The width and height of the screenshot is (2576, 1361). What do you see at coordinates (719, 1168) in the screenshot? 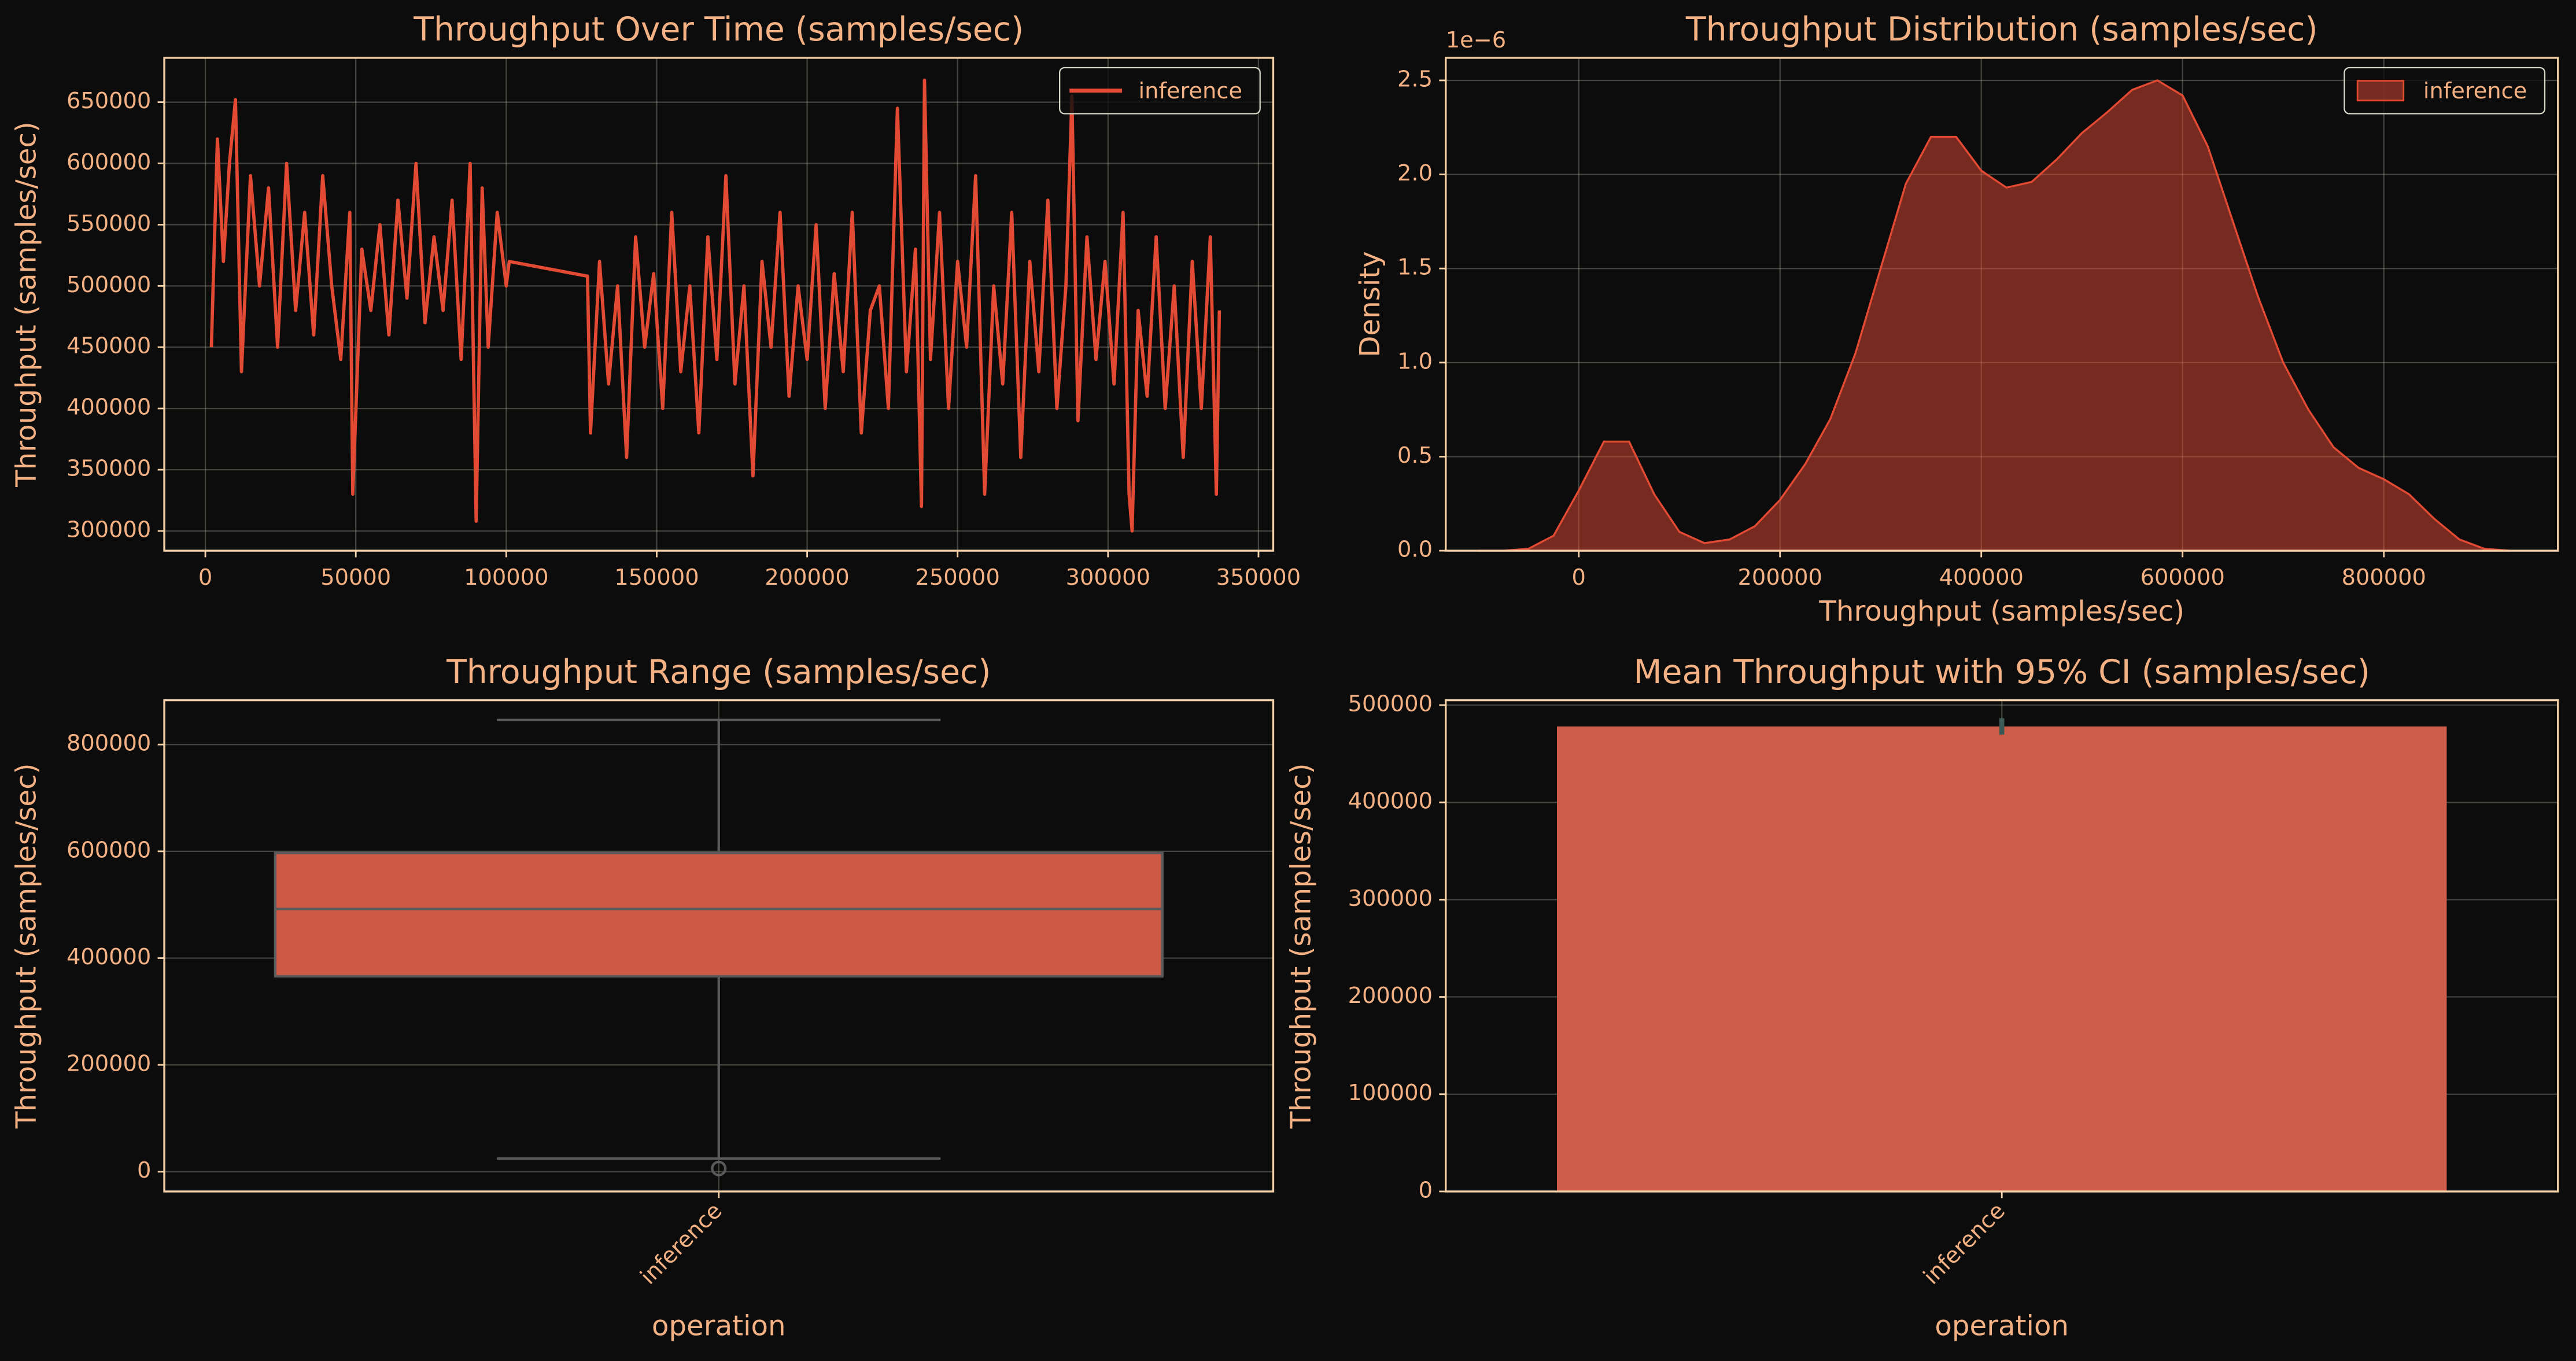
I see `outlier` at bounding box center [719, 1168].